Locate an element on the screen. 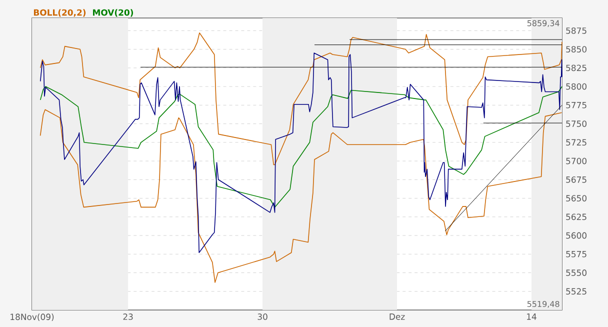 This screenshot has width=608, height=327. y-tick-label: 5550 is located at coordinates (576, 273).